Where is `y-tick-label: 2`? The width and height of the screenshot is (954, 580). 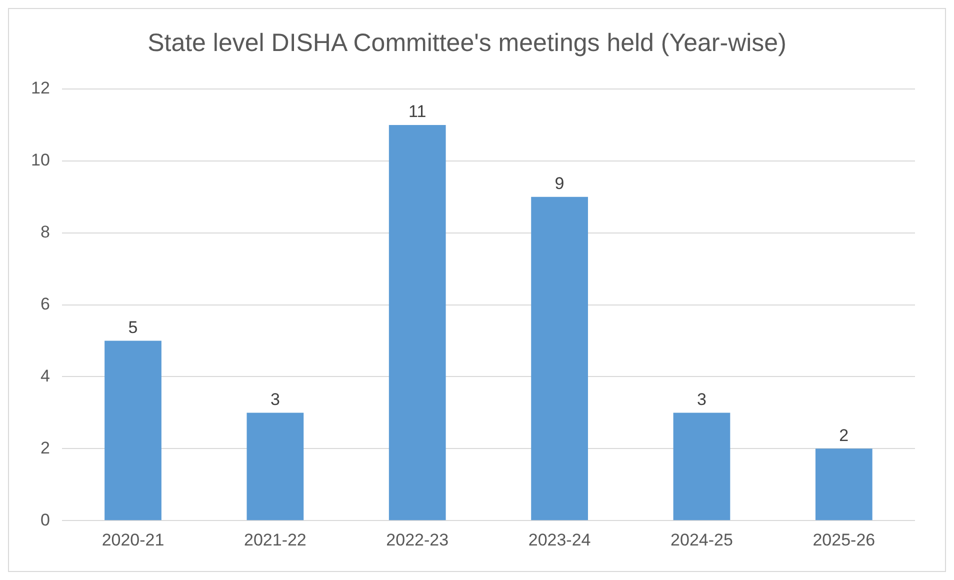
y-tick-label: 2 is located at coordinates (45, 448).